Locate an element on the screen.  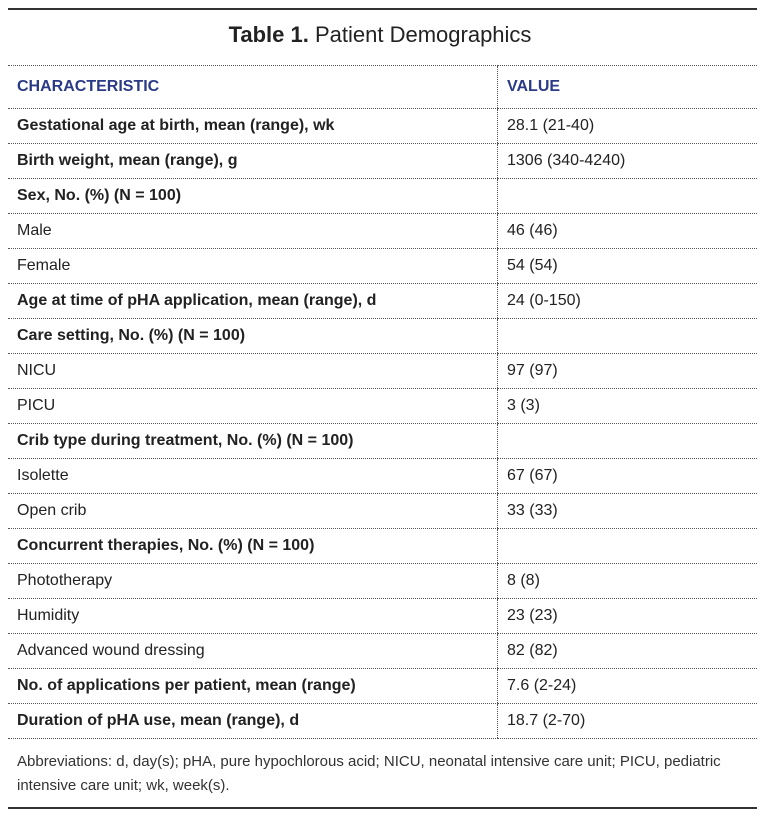
table-row: Phototherapy 8 (8) is located at coordinates (382, 581).